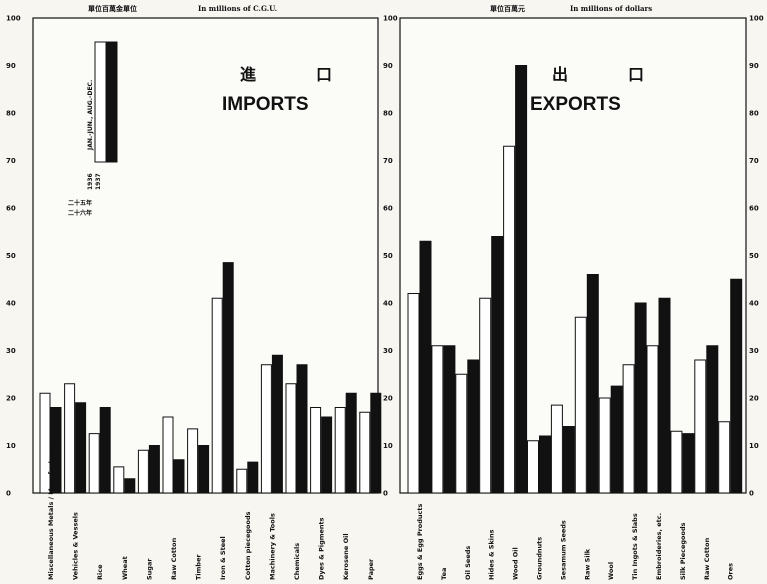  What do you see at coordinates (11, 256) in the screenshot?
I see `imports-y-tick-label: 50` at bounding box center [11, 256].